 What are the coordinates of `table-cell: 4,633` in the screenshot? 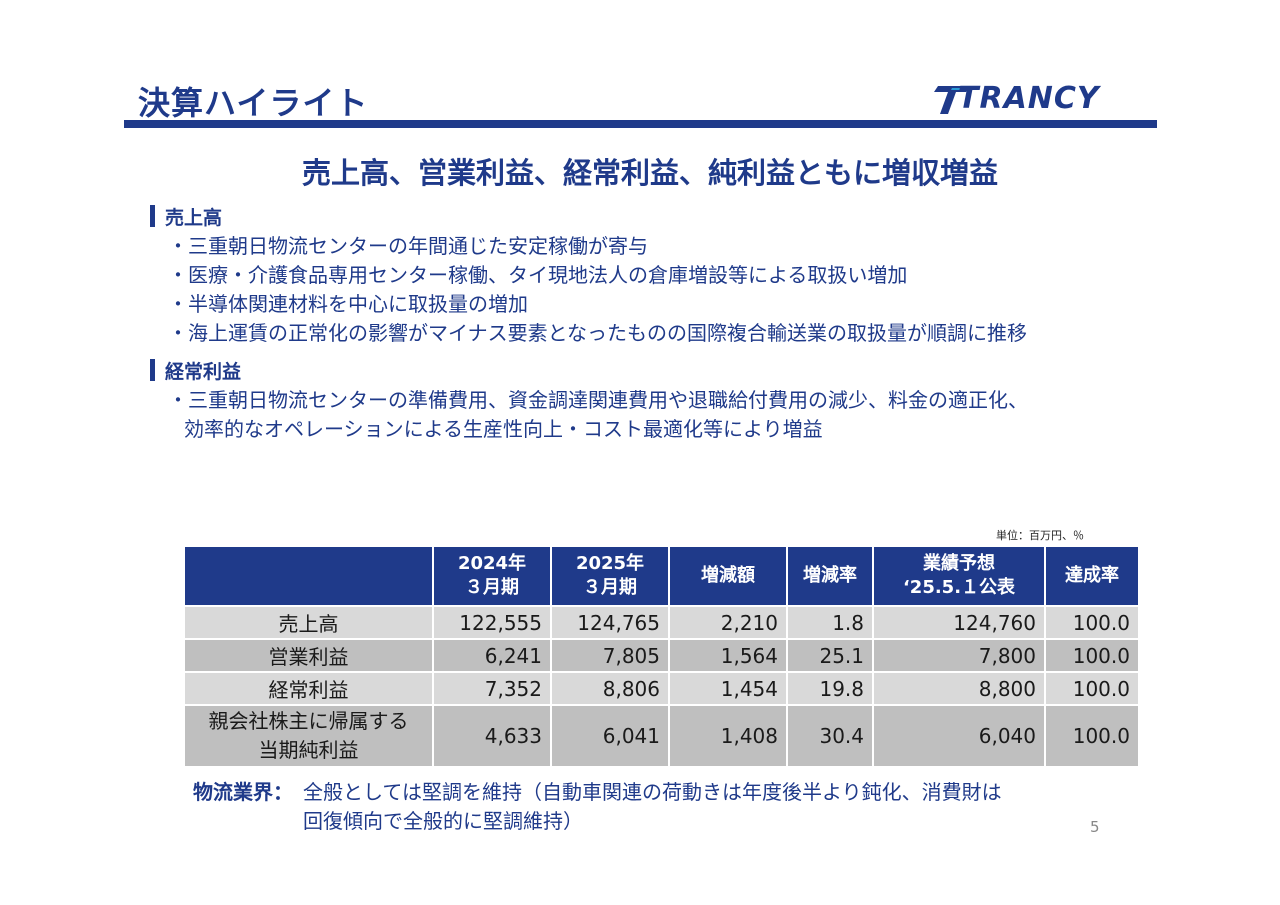 It's located at (492, 736).